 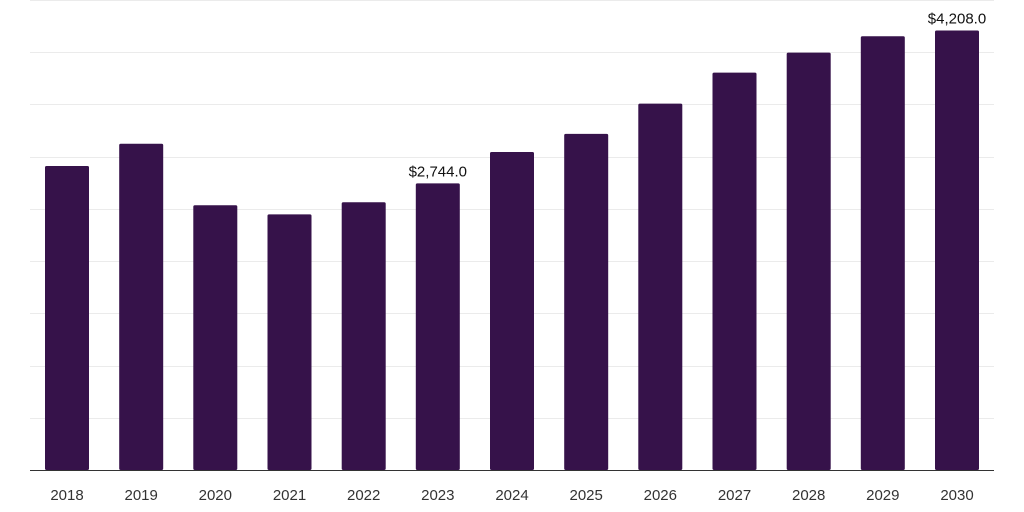 I want to click on bar-2024, so click(x=512, y=311).